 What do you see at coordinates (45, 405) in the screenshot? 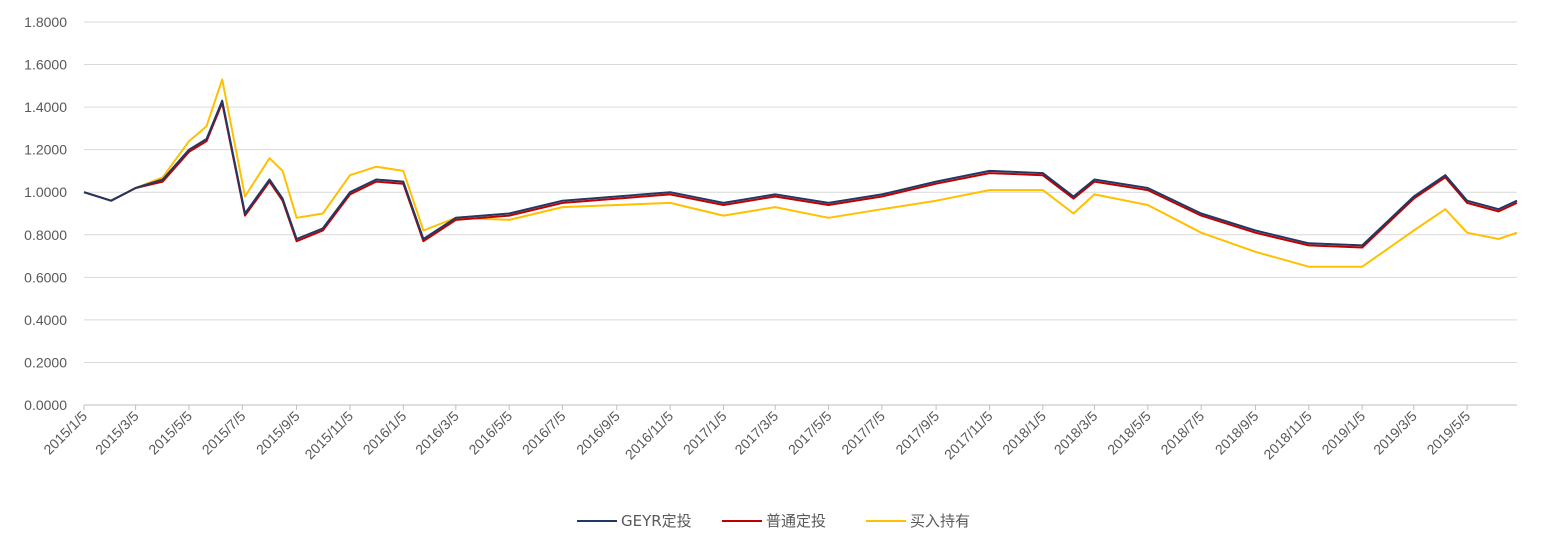
I see `y-tick-label: 0.0000` at bounding box center [45, 405].